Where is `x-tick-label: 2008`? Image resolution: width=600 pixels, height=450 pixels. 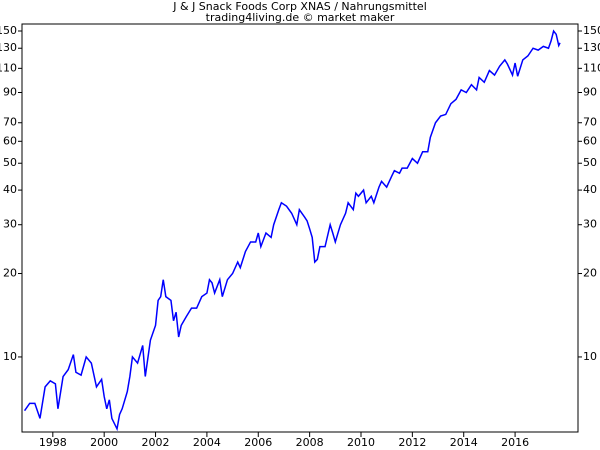
x-tick-label: 2008 is located at coordinates (310, 442).